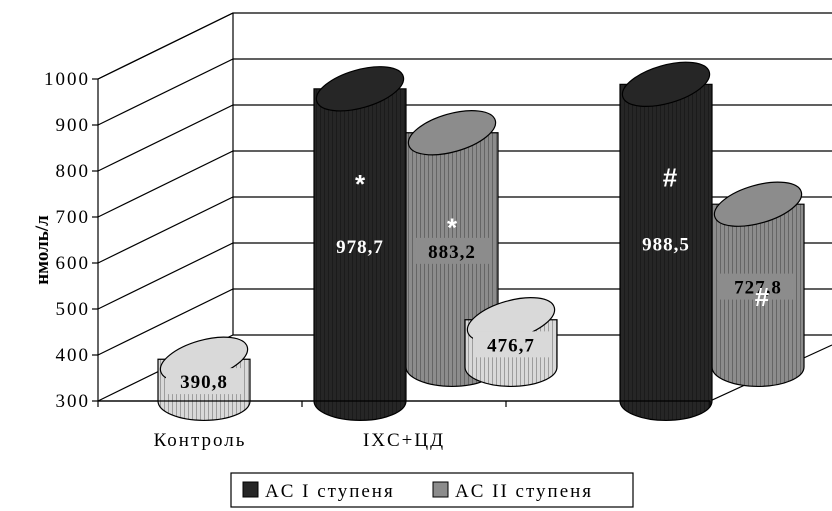 The height and width of the screenshot is (511, 832). What do you see at coordinates (404, 425) in the screenshot?
I see `x-axis: Контроль IXC+ЦД` at bounding box center [404, 425].